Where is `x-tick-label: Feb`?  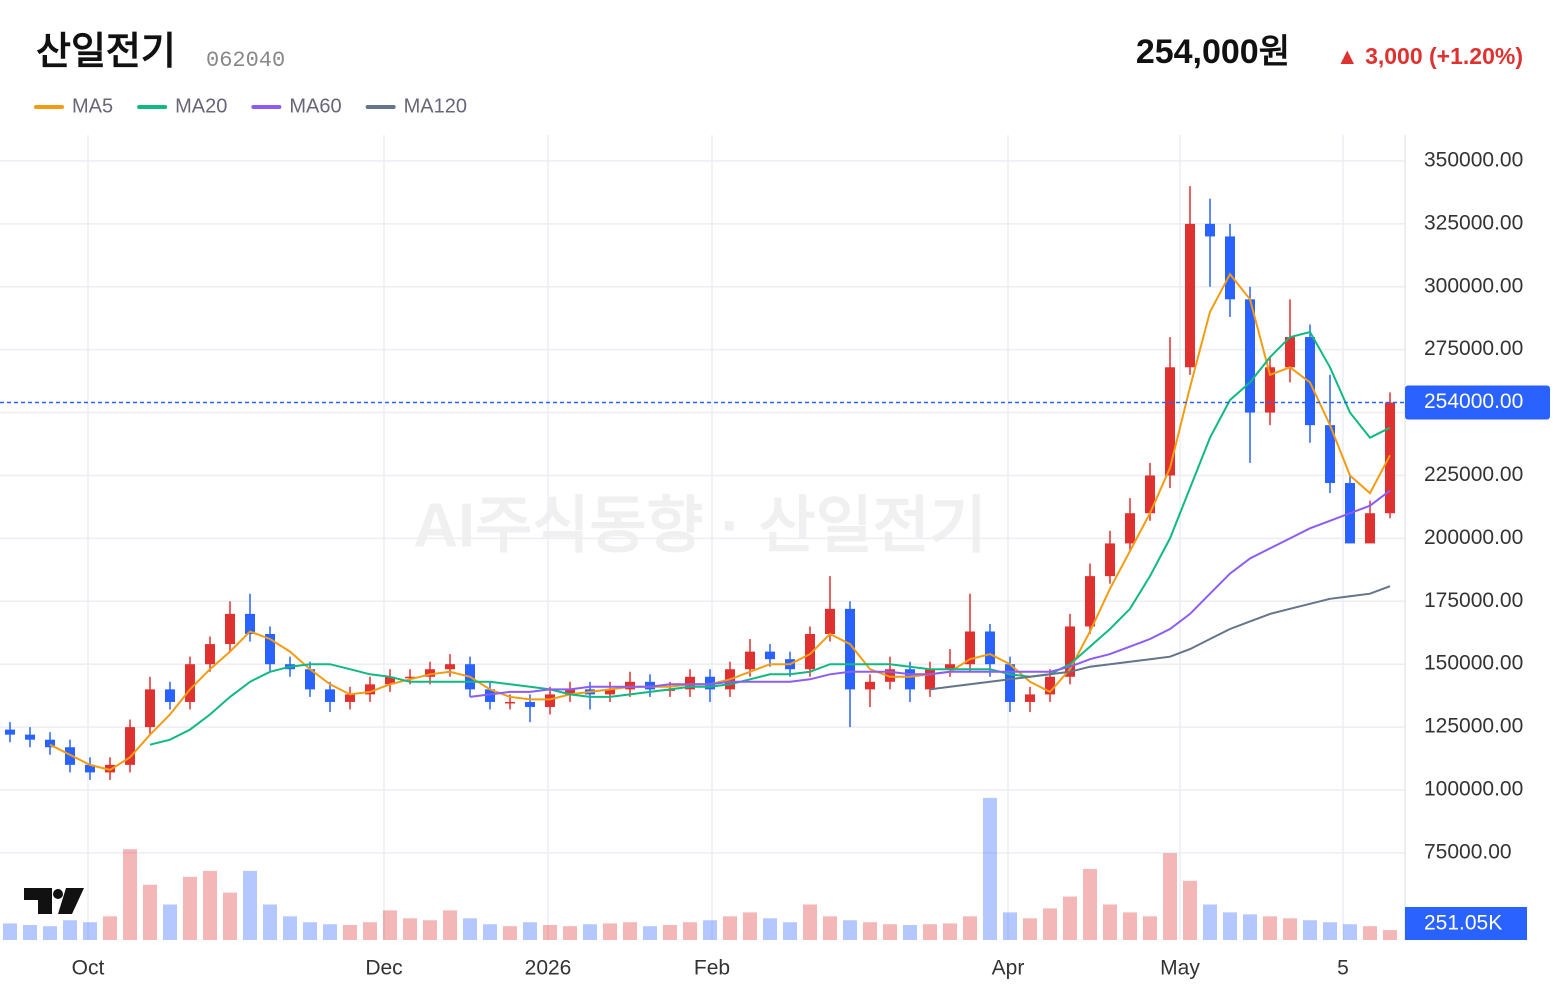 x-tick-label: Feb is located at coordinates (712, 968).